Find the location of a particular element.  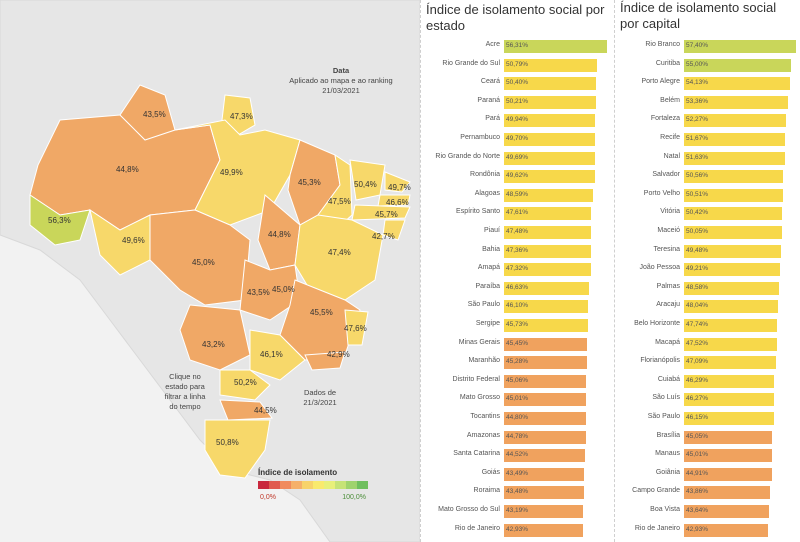

ranking-row-label: Palmas is located at coordinates (668, 286).